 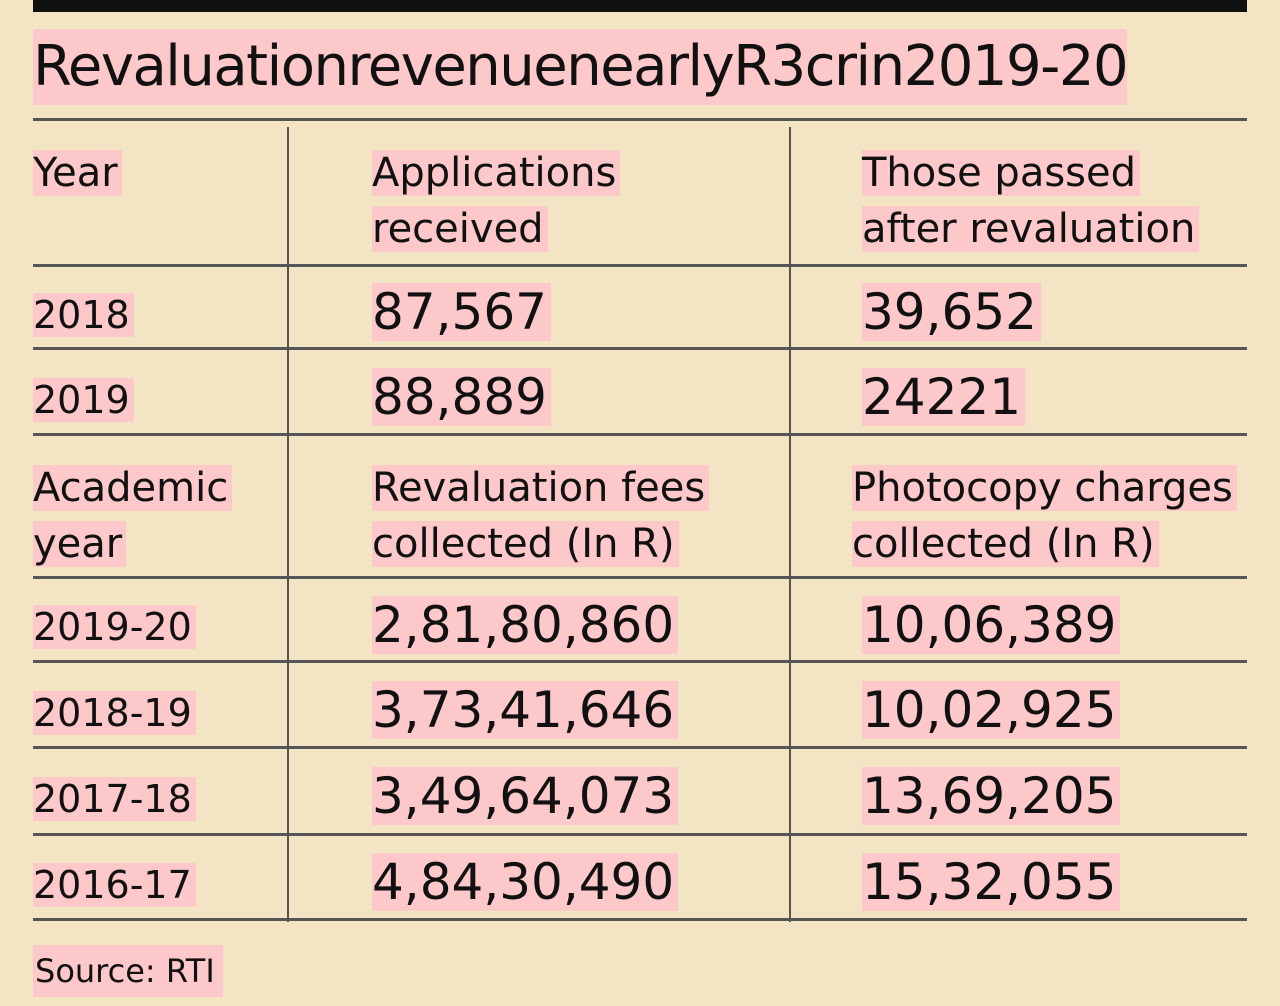 What do you see at coordinates (114, 799) in the screenshot?
I see `table-row-academic-year: 2017-18` at bounding box center [114, 799].